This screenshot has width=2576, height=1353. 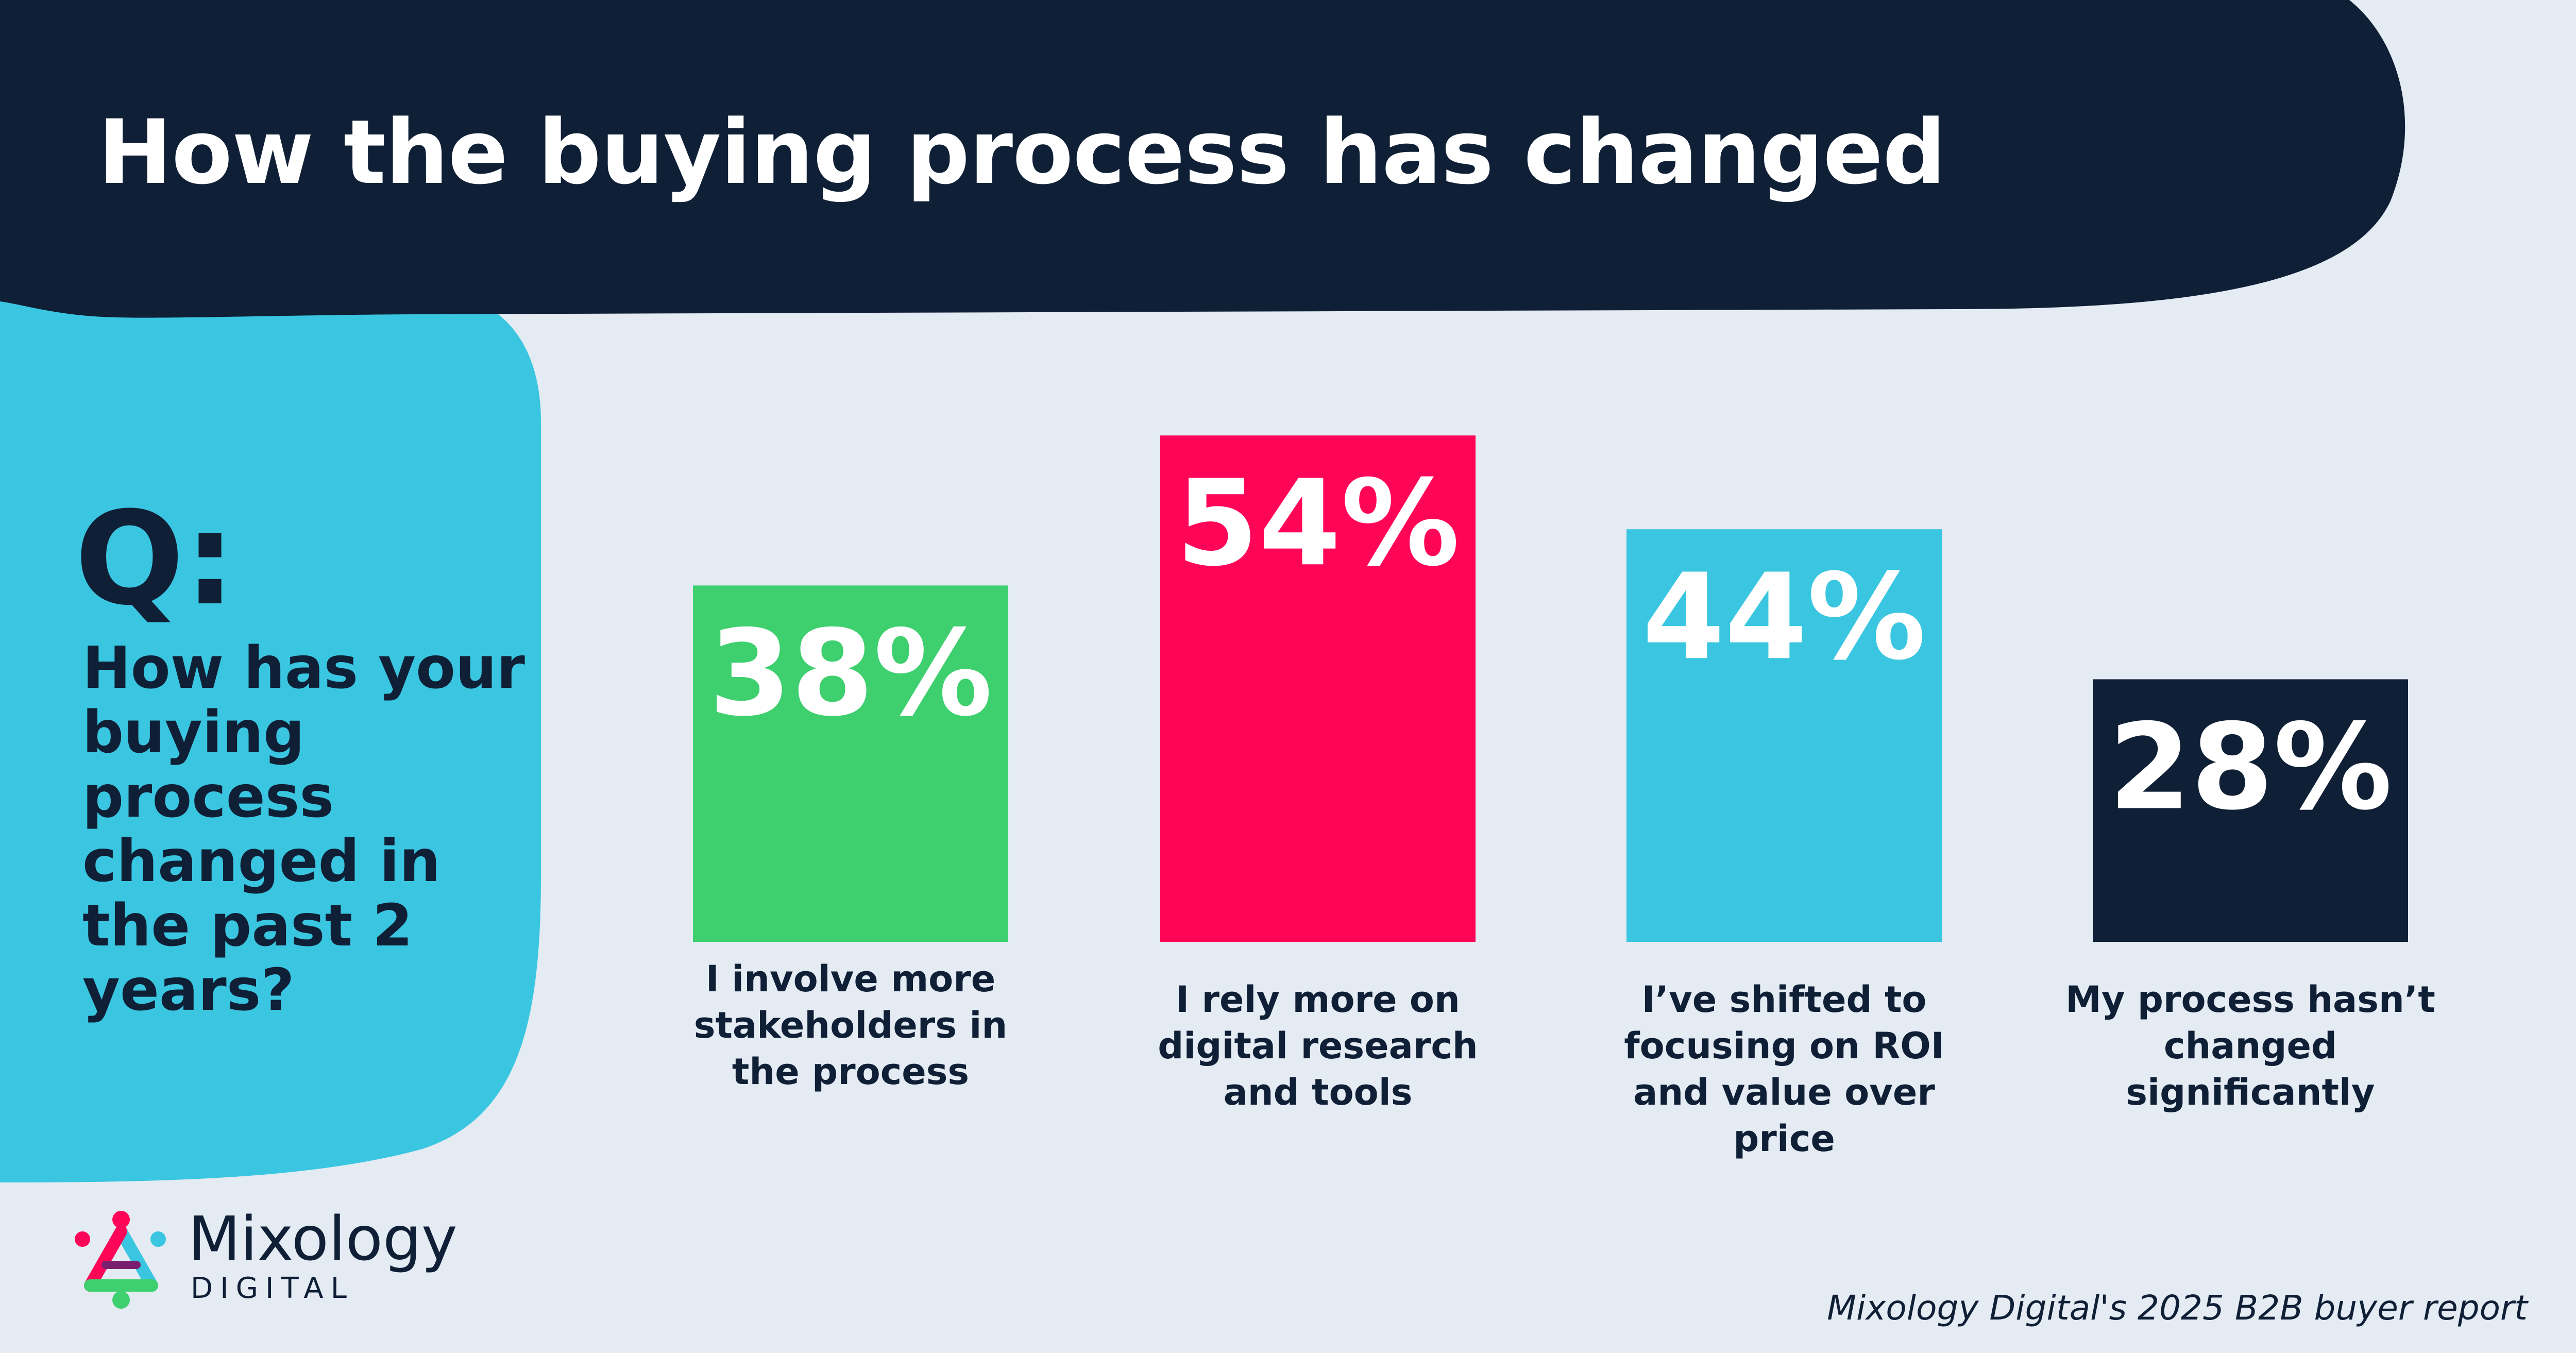 I want to click on question-panel-shape, so click(x=270, y=735).